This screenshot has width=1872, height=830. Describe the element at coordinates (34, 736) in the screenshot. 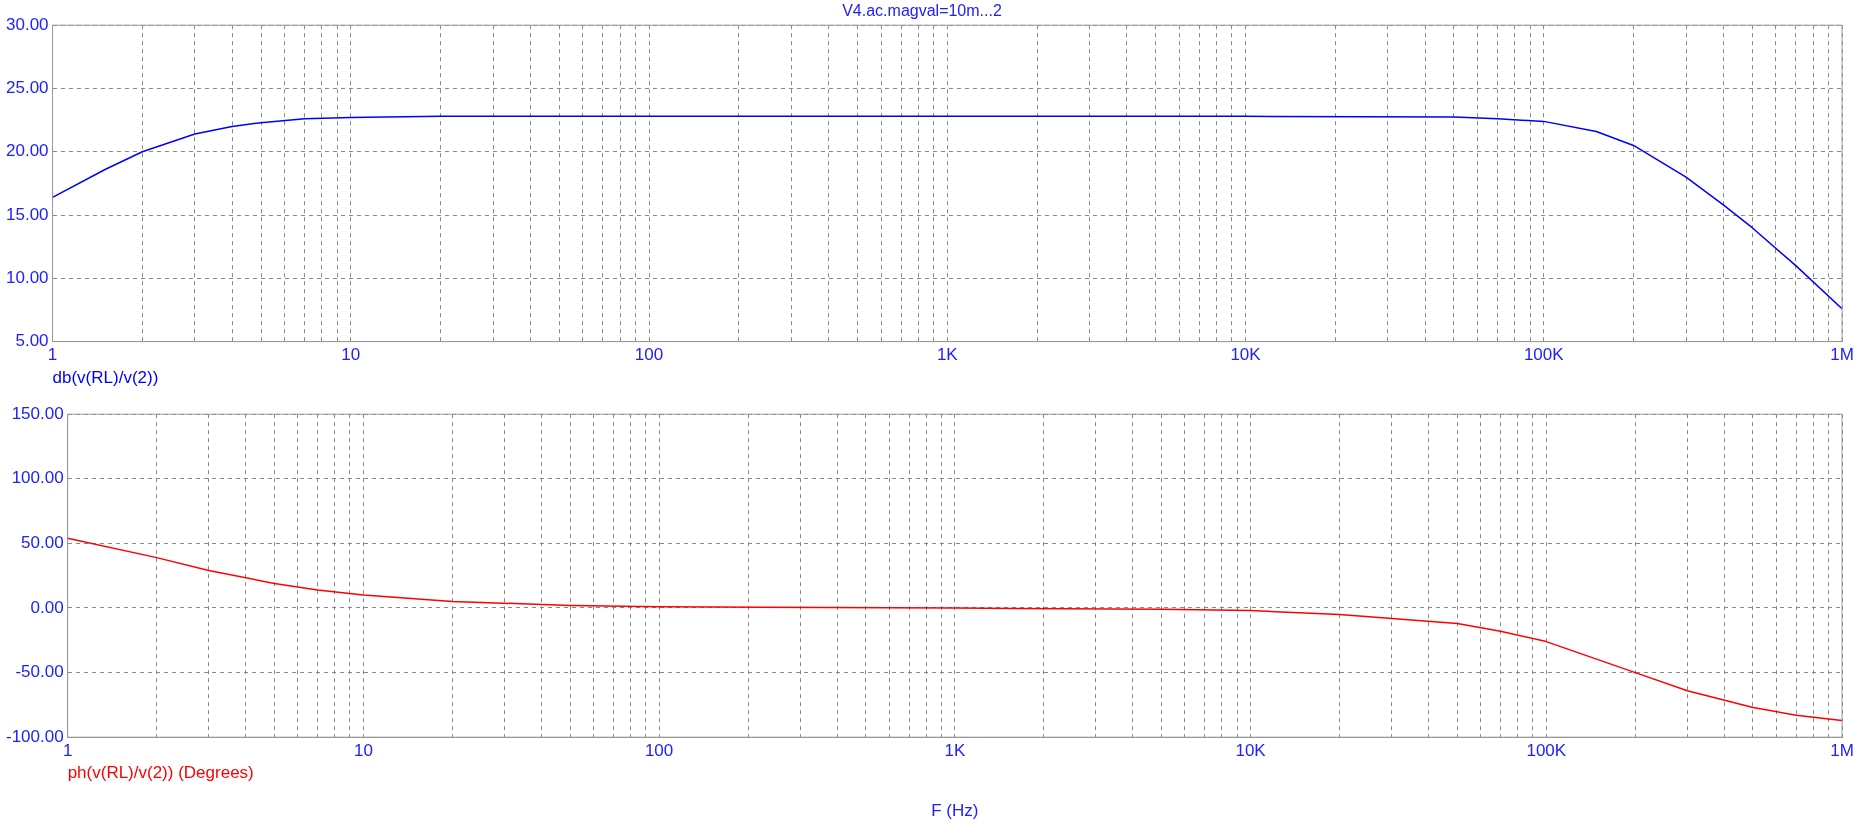

I see `y-tick-label: -100.00` at that location.